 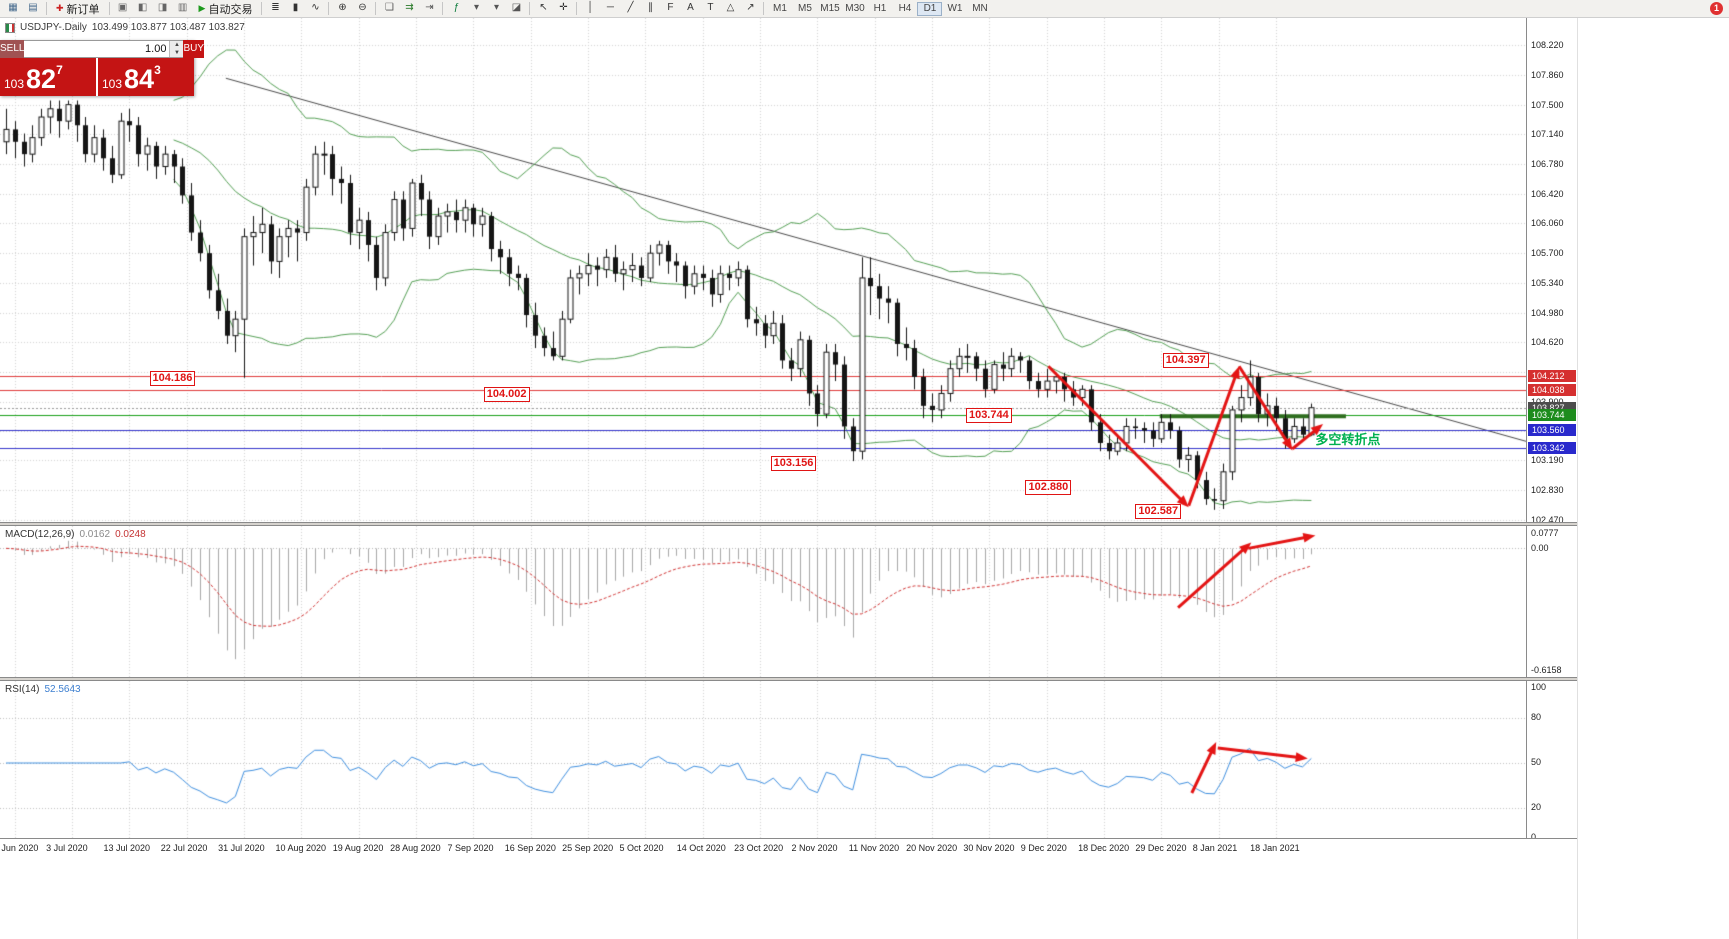 What do you see at coordinates (13, 8) in the screenshot?
I see `new-chart-button: ▦` at bounding box center [13, 8].